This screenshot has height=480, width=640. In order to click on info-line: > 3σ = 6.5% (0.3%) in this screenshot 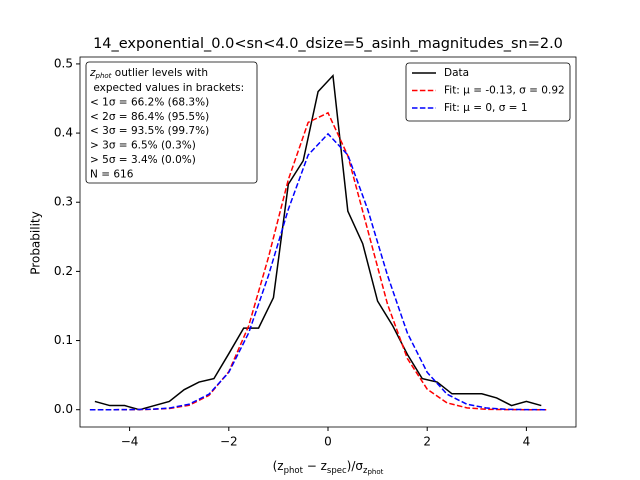, I will do `click(143, 146)`.